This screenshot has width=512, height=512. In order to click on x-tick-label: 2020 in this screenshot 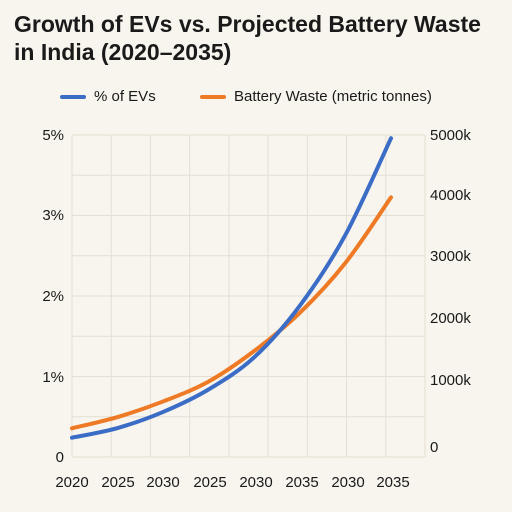, I will do `click(71, 482)`.